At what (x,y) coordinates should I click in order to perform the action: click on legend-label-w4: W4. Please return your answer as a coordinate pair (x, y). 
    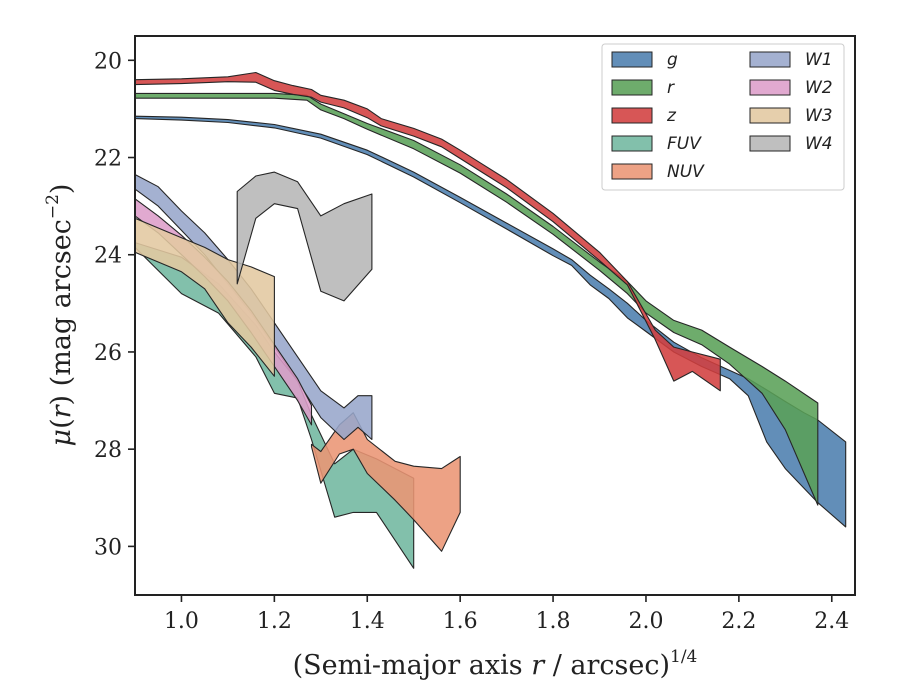
    Looking at the image, I should click on (819, 144).